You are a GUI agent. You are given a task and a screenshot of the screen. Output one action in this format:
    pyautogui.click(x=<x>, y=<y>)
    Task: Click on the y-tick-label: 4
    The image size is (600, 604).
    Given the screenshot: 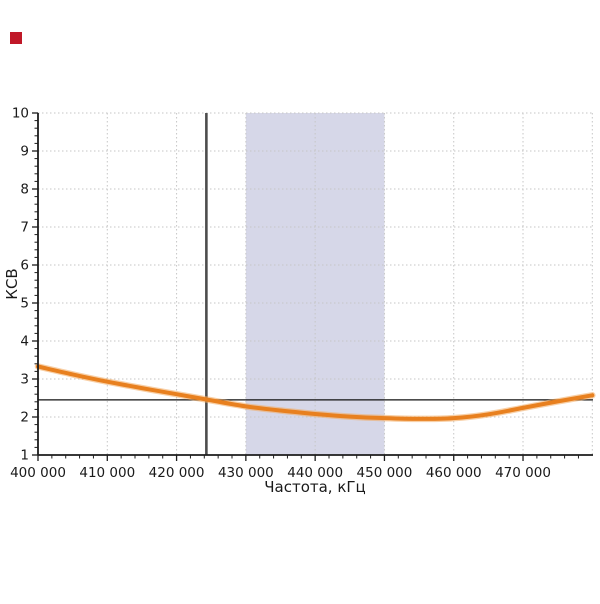 What is the action you would take?
    pyautogui.click(x=24, y=342)
    